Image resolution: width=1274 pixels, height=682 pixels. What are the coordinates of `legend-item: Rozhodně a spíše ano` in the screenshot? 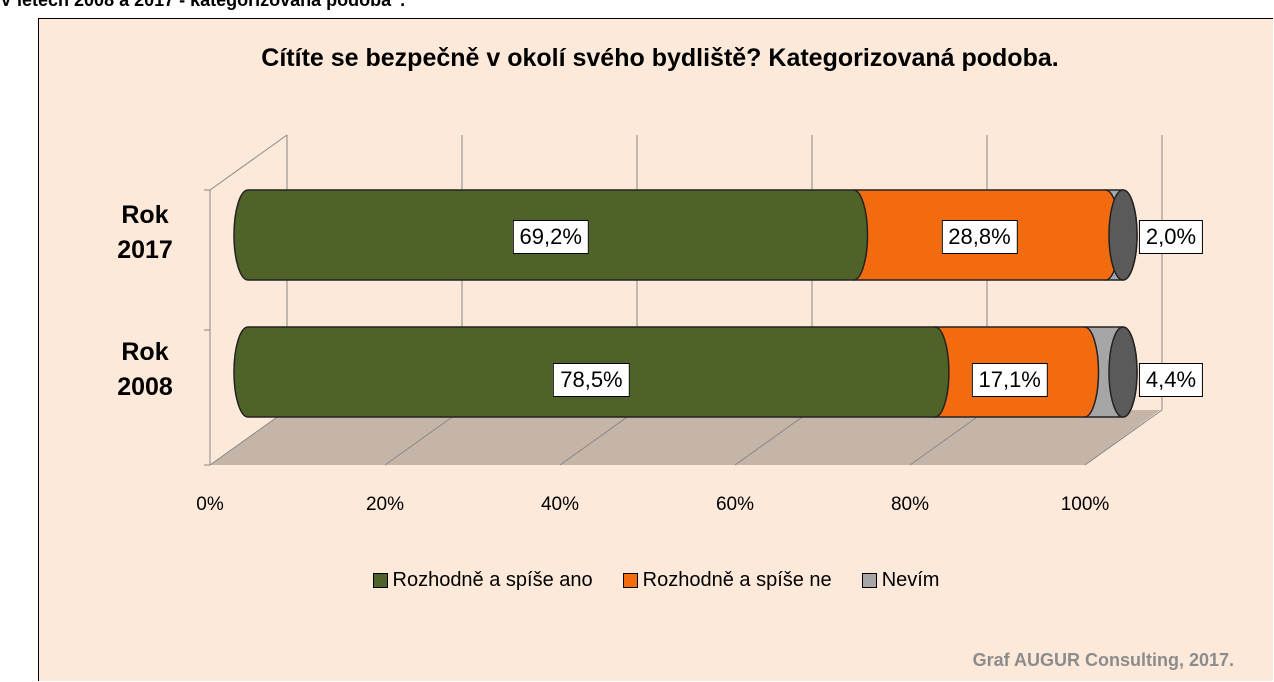 It's located at (482, 580).